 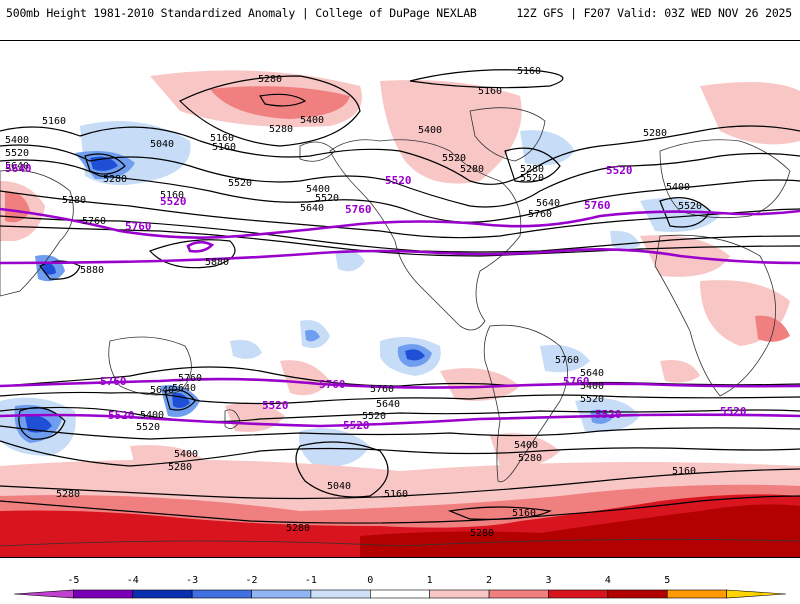 I want to click on colorbar-ticks: -5 -4 -3 -2 -1 0 1 2 3 4 5, so click(x=368, y=580).